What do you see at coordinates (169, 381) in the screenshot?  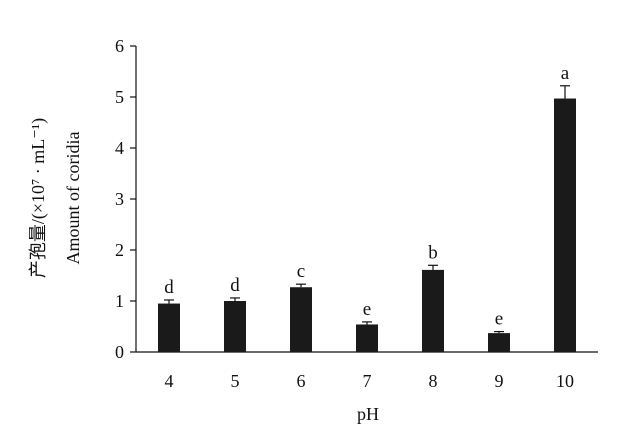 I see `x-tick-label: 4` at bounding box center [169, 381].